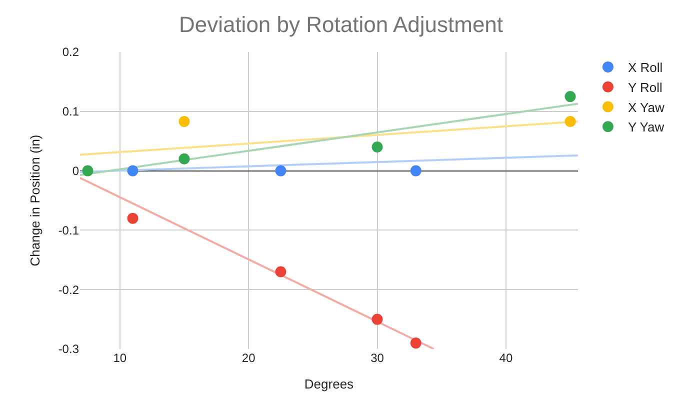 The width and height of the screenshot is (682, 409). What do you see at coordinates (71, 52) in the screenshot?
I see `y-tick-label: 0.2` at bounding box center [71, 52].